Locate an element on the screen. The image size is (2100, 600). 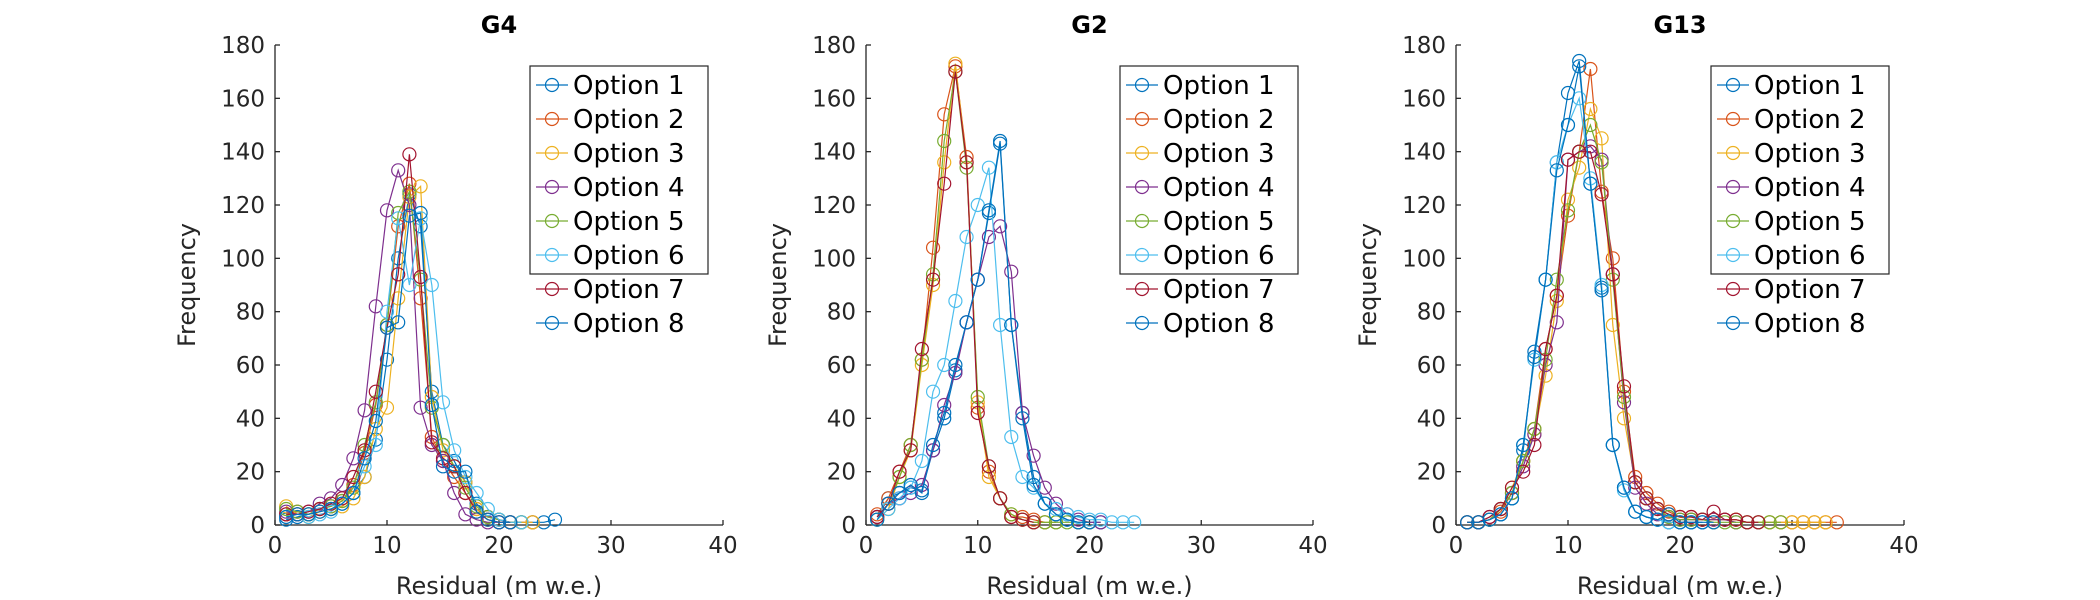
legend-entry: Option 6 is located at coordinates (629, 256).